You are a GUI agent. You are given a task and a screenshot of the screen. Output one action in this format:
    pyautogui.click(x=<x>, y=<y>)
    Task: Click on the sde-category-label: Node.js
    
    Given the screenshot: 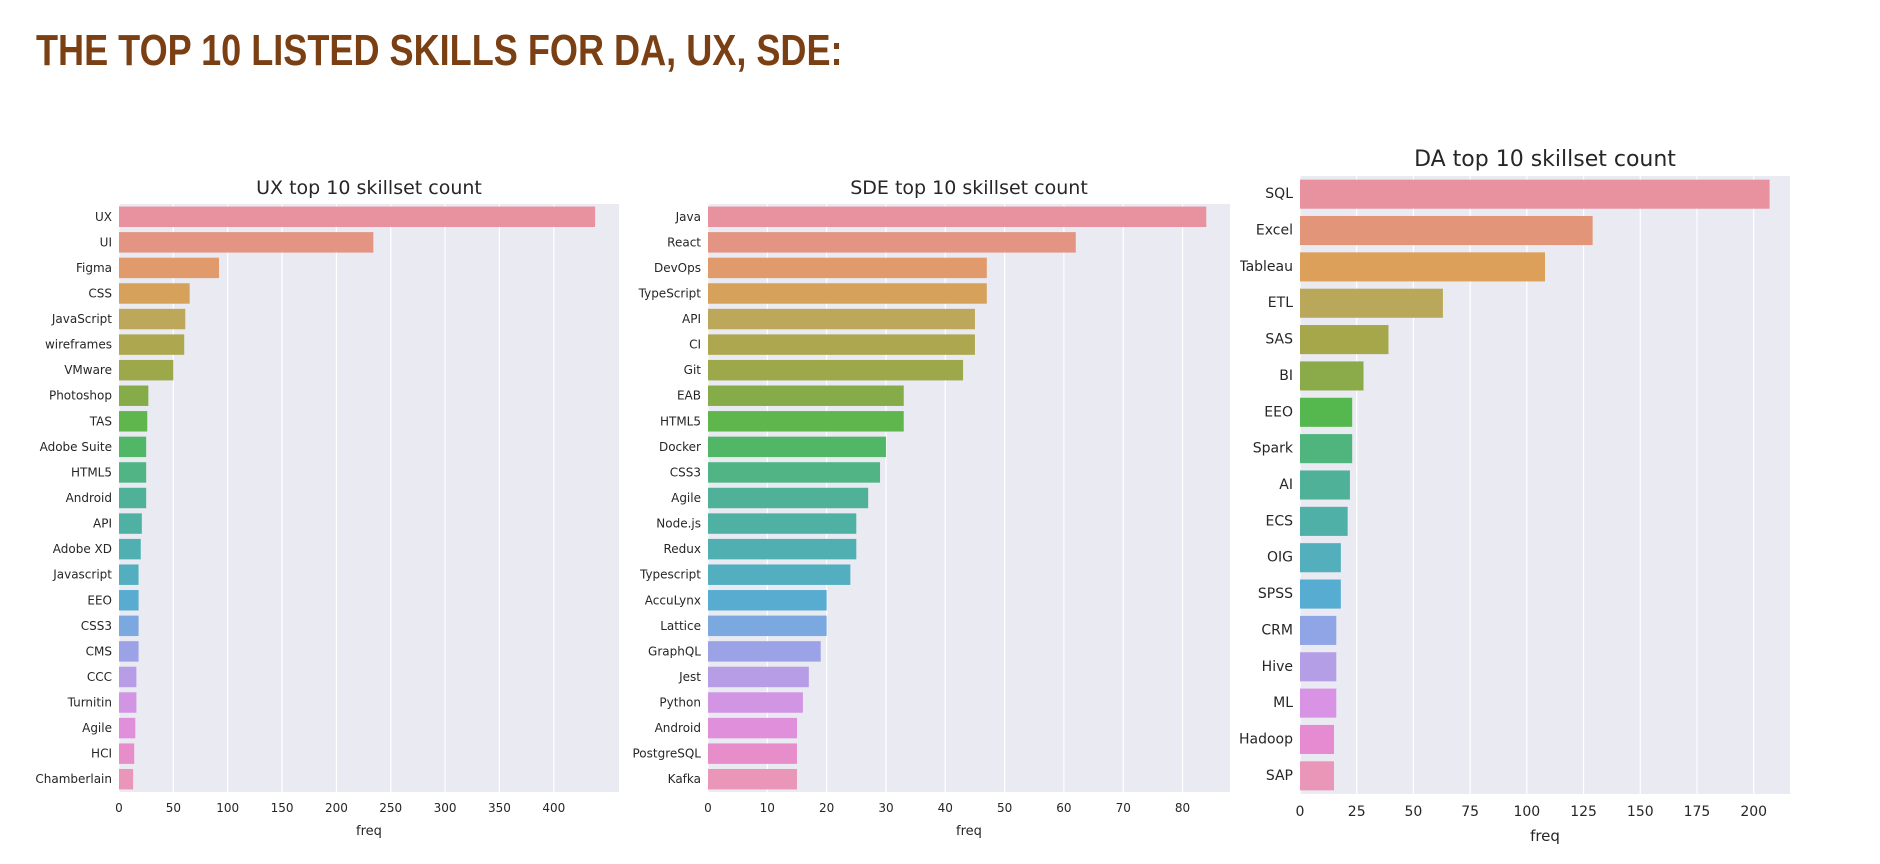 What is the action you would take?
    pyautogui.click(x=678, y=524)
    